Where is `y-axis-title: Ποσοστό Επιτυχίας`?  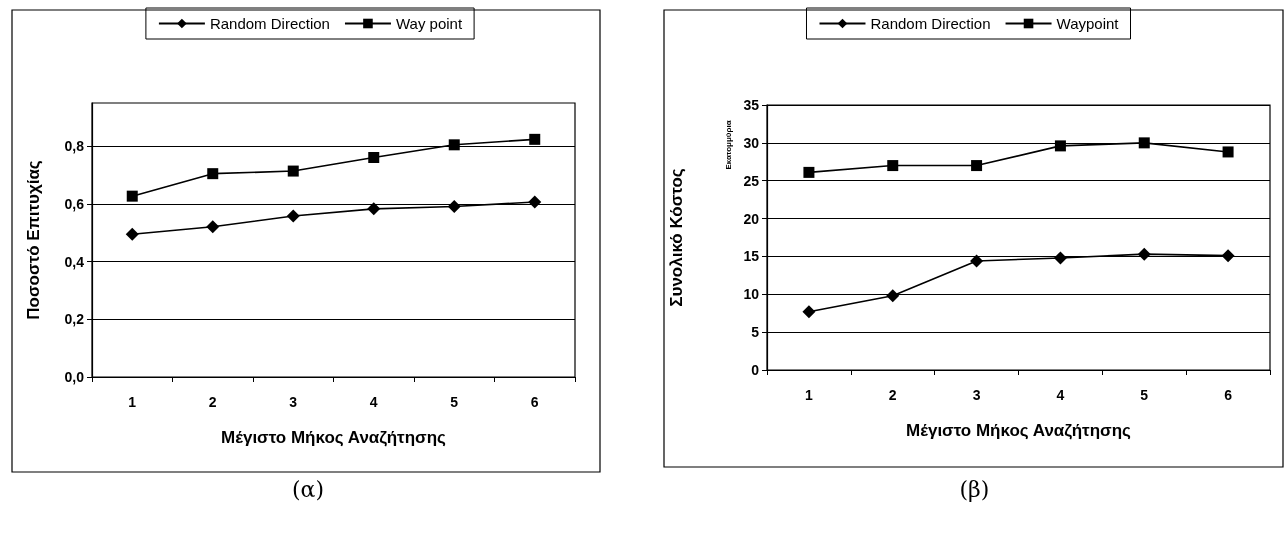 y-axis-title: Ποσοστό Επιτυχίας is located at coordinates (33, 240).